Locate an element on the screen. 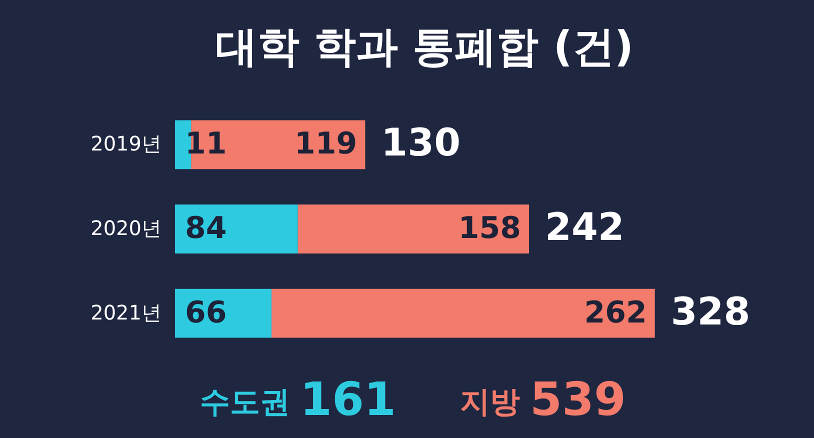 Image resolution: width=814 pixels, height=438 pixels. data-label: 262 is located at coordinates (615, 312).